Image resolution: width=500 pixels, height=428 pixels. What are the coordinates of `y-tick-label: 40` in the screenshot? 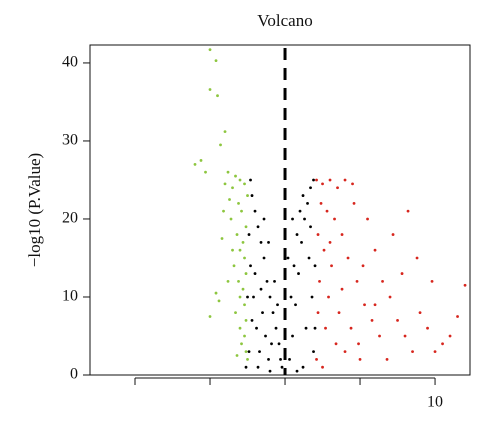 It's located at (70, 62).